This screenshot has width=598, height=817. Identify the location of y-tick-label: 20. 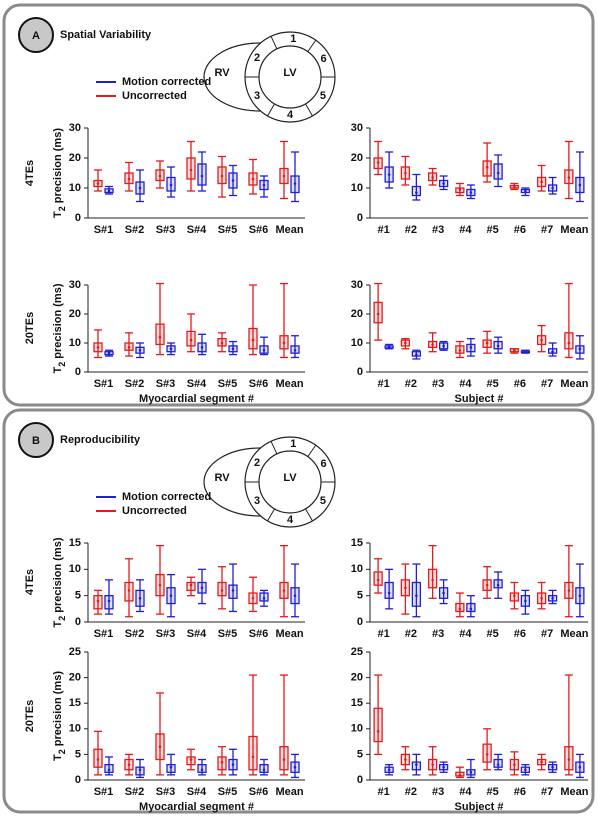
(75, 678).